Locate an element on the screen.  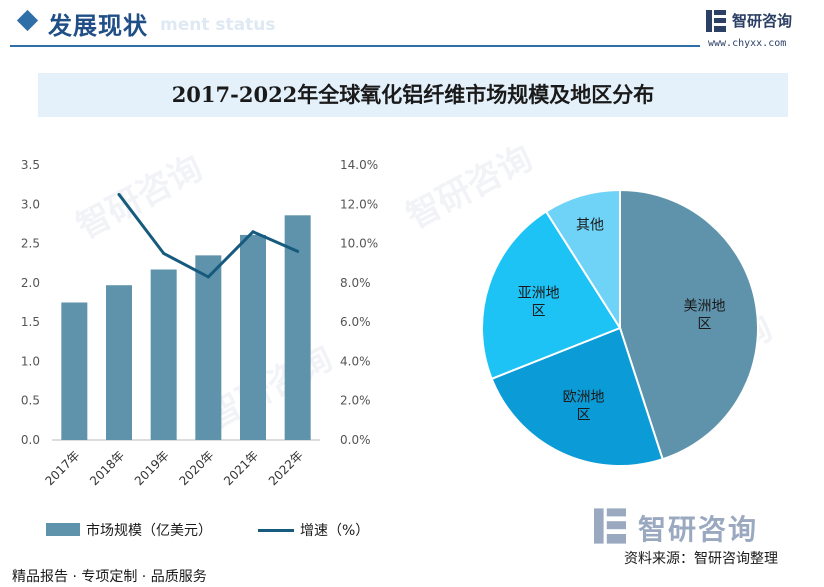
y2-axis-tick-label: 2.0% is located at coordinates (355, 401).